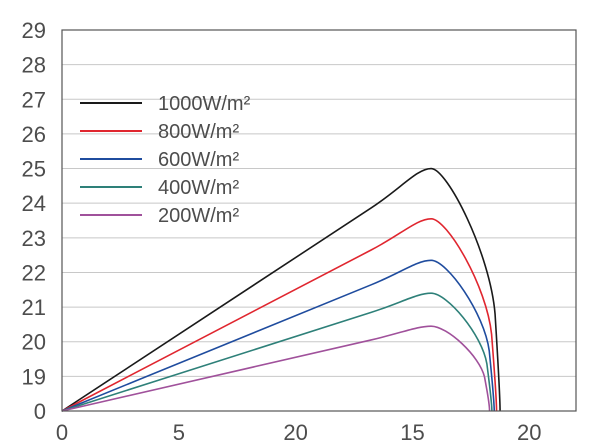 This screenshot has height=443, width=613. I want to click on y-tick-label: 28, so click(34, 65).